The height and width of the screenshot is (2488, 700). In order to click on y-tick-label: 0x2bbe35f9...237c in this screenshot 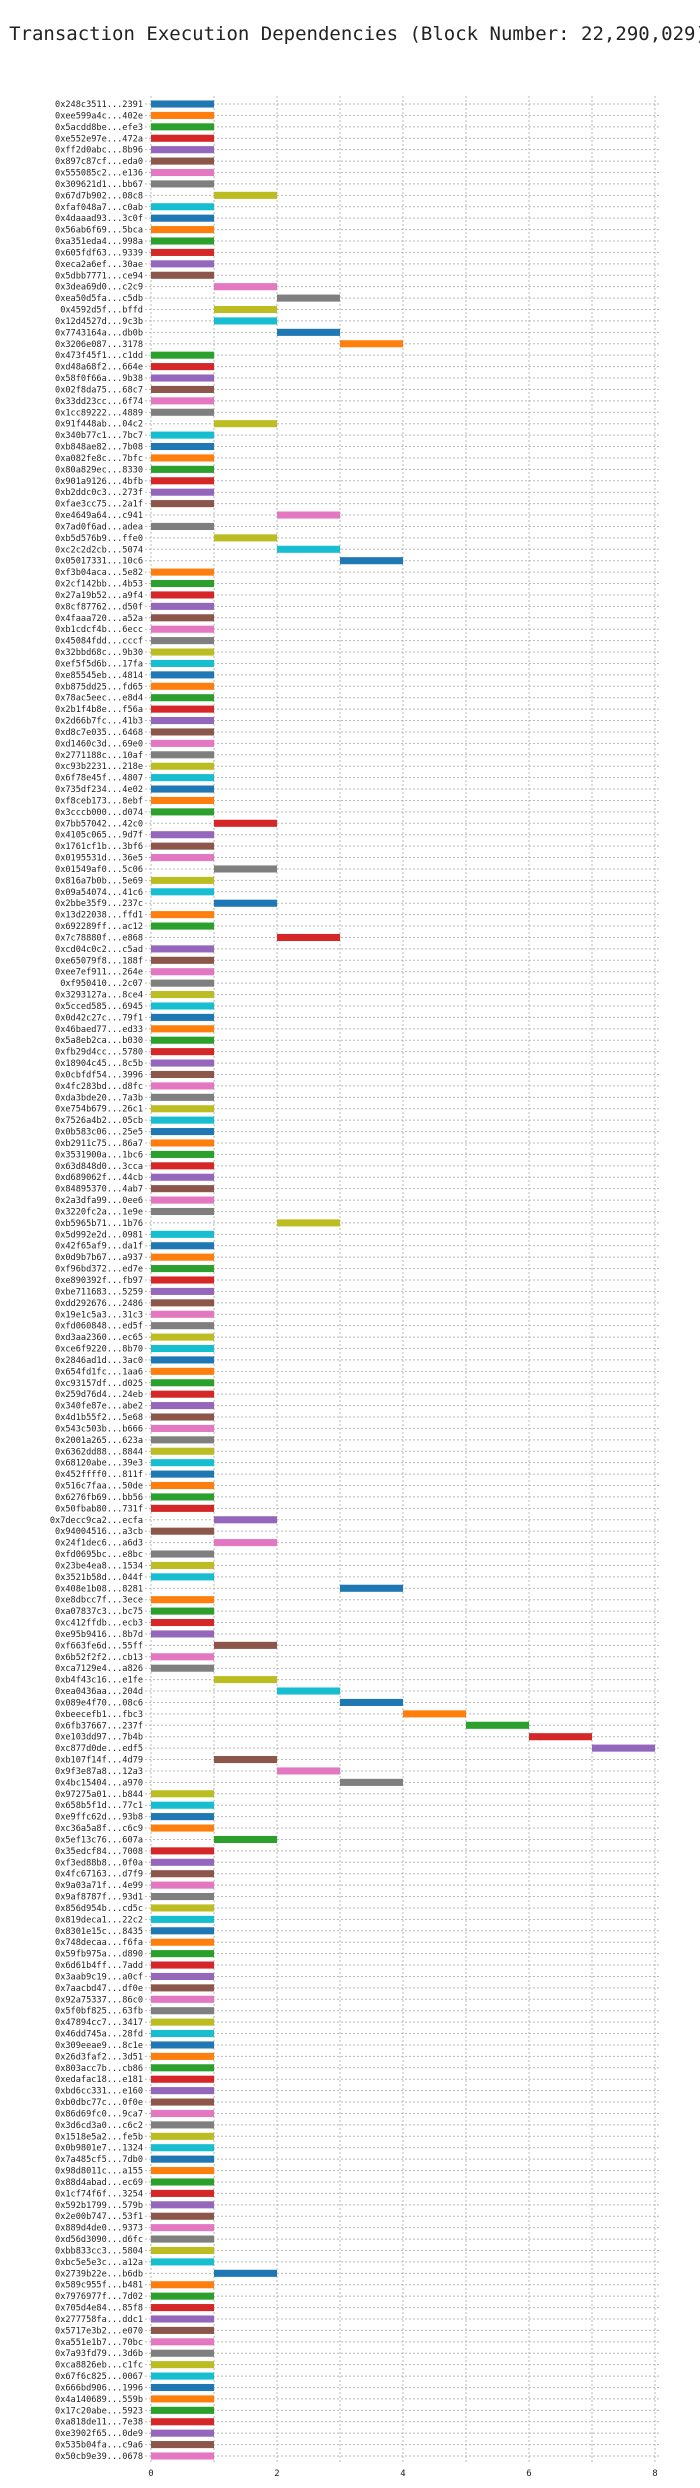, I will do `click(99, 904)`.